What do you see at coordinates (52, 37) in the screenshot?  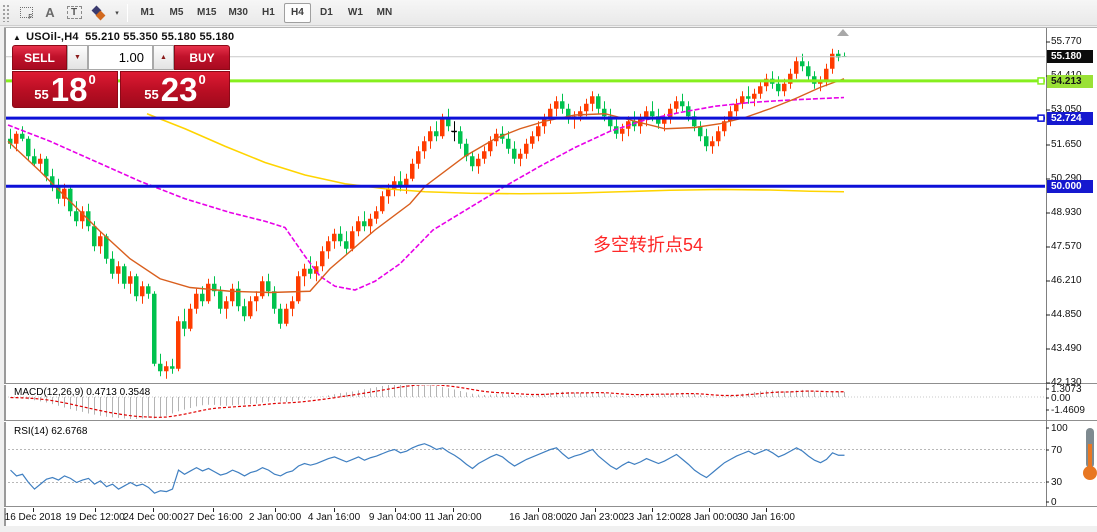 I see `symbol-title: USOil-,H4` at bounding box center [52, 37].